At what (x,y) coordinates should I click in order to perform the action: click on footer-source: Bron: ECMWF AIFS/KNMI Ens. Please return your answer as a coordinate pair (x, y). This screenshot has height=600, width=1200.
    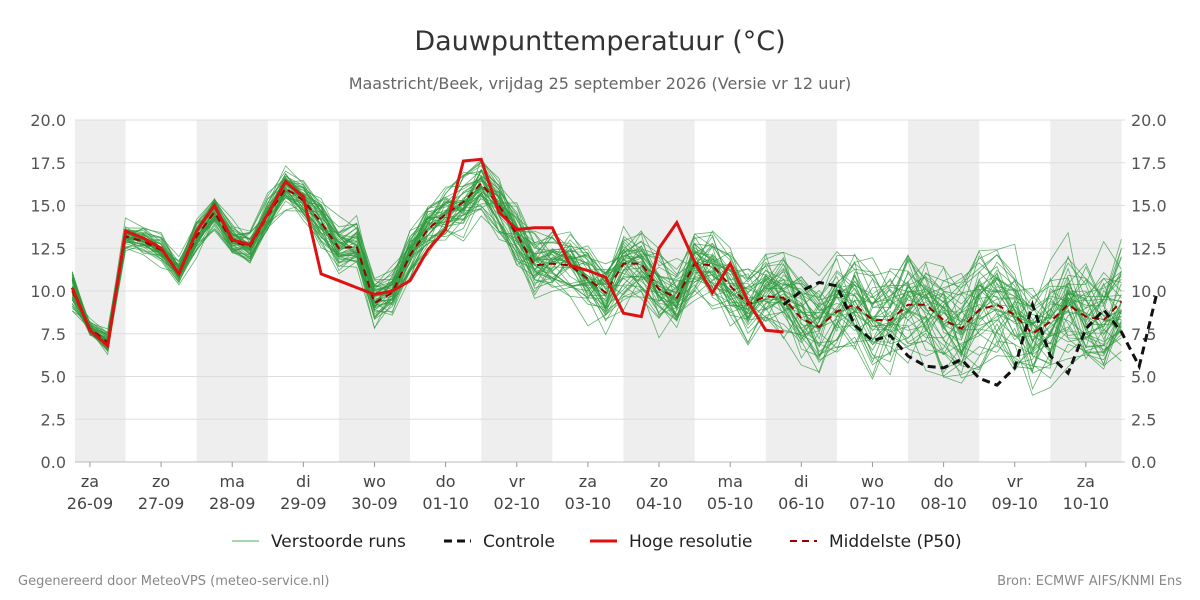
    Looking at the image, I should click on (1089, 581).